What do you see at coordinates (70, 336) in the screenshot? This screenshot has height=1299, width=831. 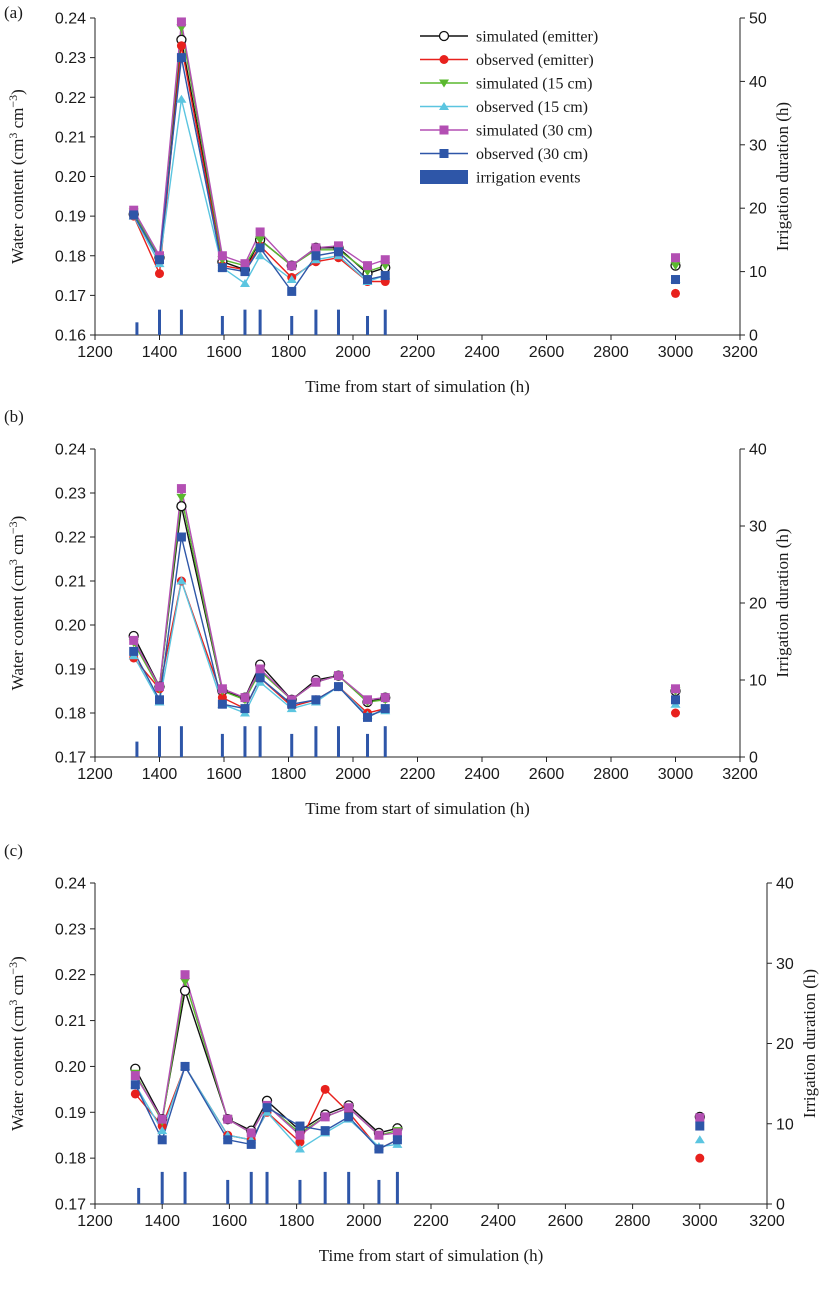 I see `y-tick-label: 0.16` at bounding box center [70, 336].